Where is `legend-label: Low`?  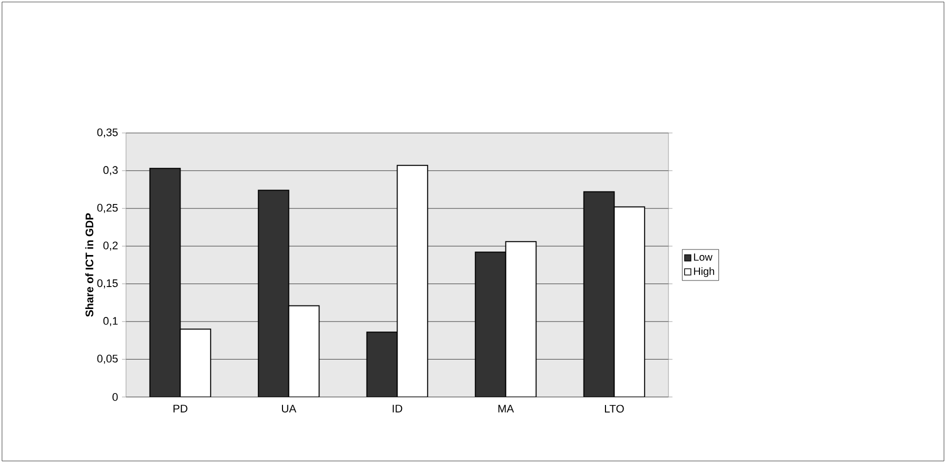
legend-label: Low is located at coordinates (703, 257).